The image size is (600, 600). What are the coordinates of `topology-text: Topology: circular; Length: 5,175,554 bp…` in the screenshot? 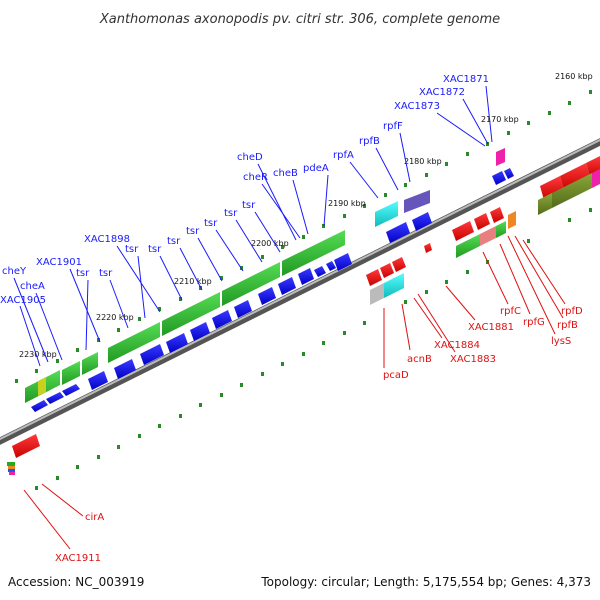 It's located at (425, 582).